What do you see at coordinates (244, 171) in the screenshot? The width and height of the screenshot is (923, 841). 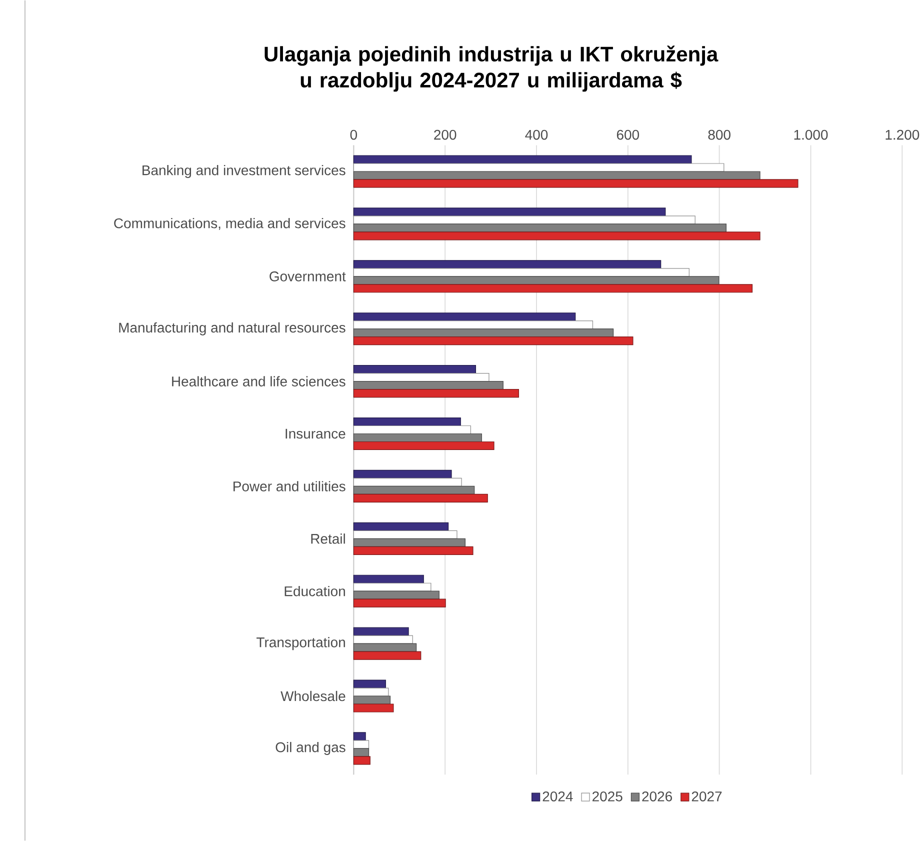 I see `y-tick-label: Banking and investment services` at bounding box center [244, 171].